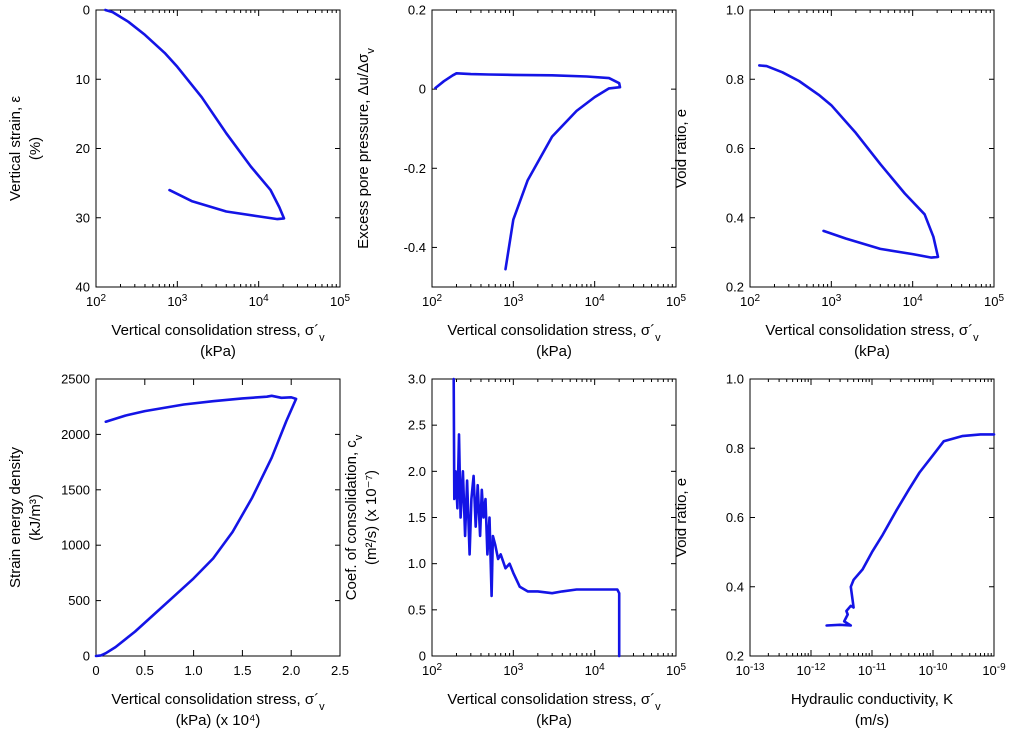 Image resolution: width=1012 pixels, height=732 pixels. What do you see at coordinates (242, 670) in the screenshot?
I see `x-tick-label: 1.5` at bounding box center [242, 670].